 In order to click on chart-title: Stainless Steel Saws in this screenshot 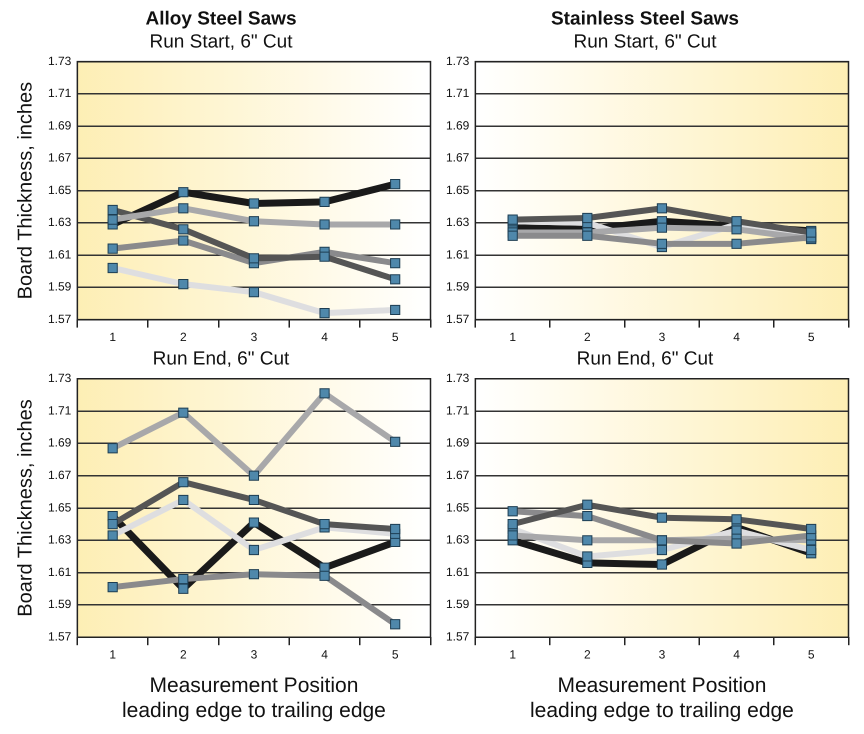, I will do `click(645, 19)`.